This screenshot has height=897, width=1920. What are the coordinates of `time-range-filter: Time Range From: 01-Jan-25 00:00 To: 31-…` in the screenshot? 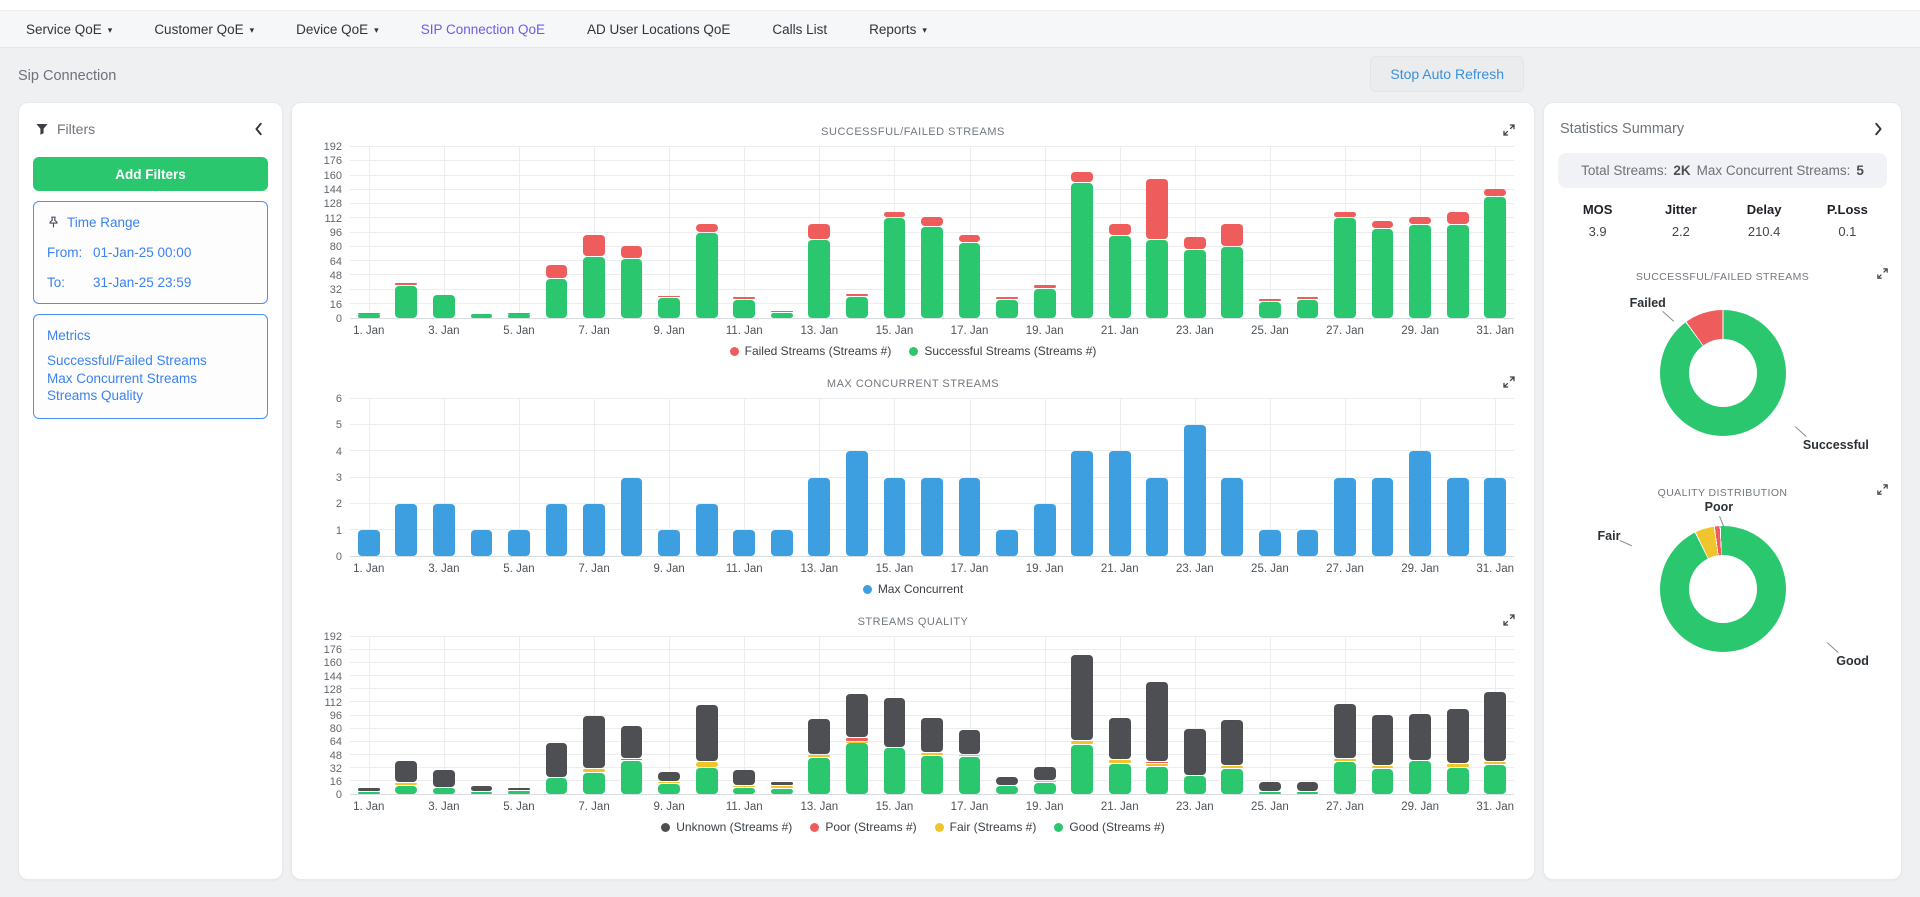 It's located at (150, 252).